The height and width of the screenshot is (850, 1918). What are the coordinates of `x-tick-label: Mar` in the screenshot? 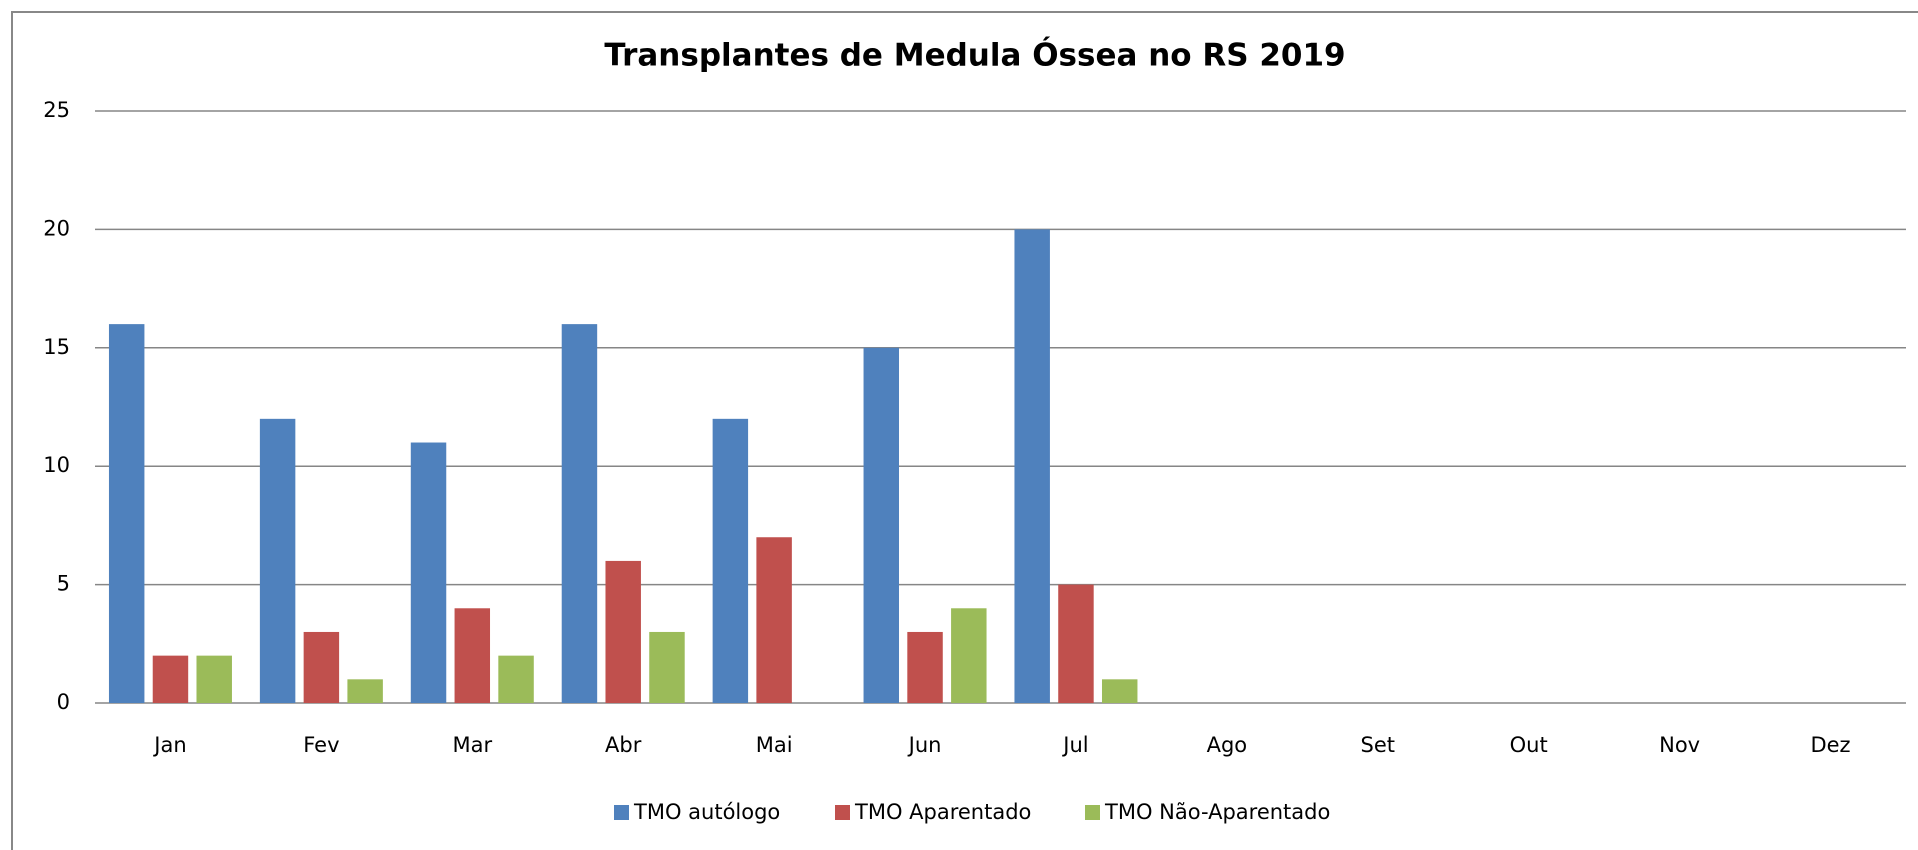 It's located at (472, 745).